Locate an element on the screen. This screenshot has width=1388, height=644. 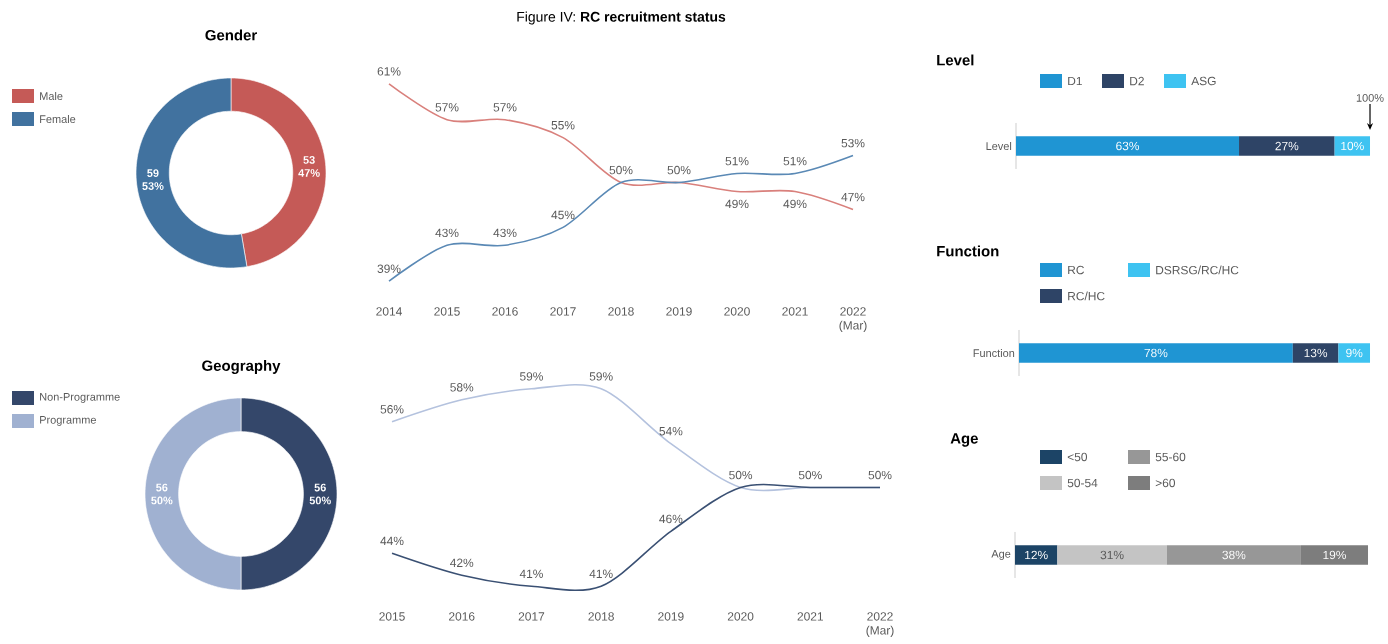
data-label: 10% is located at coordinates (1352, 146).